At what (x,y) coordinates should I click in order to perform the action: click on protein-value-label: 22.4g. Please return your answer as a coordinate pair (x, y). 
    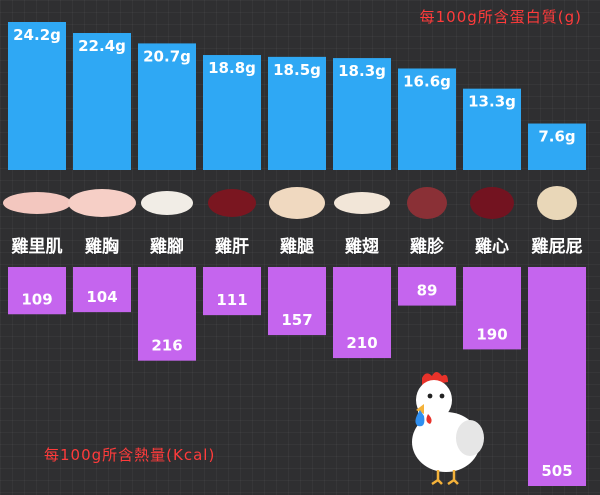
    Looking at the image, I should click on (102, 46).